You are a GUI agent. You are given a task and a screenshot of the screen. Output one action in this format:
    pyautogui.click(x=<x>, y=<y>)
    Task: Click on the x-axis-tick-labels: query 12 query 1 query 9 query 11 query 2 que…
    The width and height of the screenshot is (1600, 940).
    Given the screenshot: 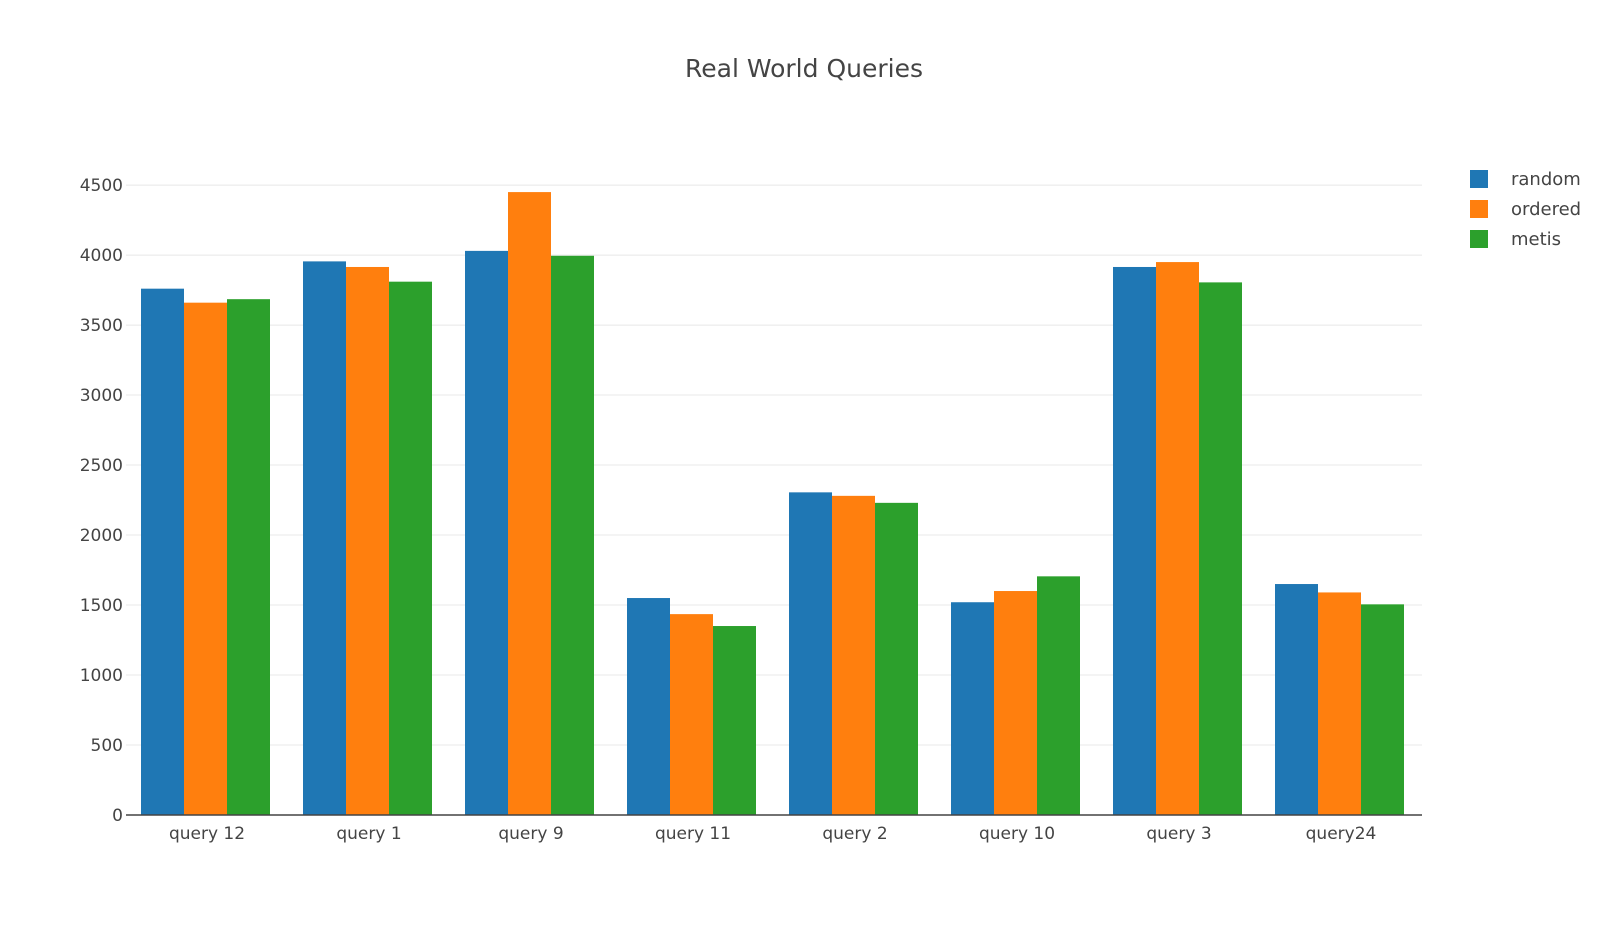 What is the action you would take?
    pyautogui.click(x=772, y=834)
    